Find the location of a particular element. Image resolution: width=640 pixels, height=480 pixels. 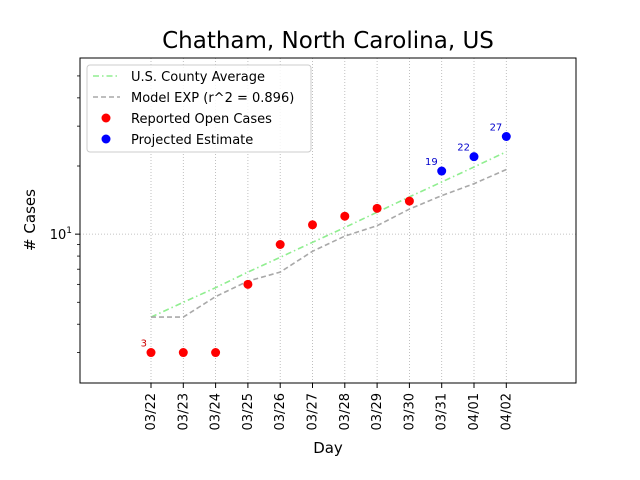

data-label: 19 is located at coordinates (431, 162).